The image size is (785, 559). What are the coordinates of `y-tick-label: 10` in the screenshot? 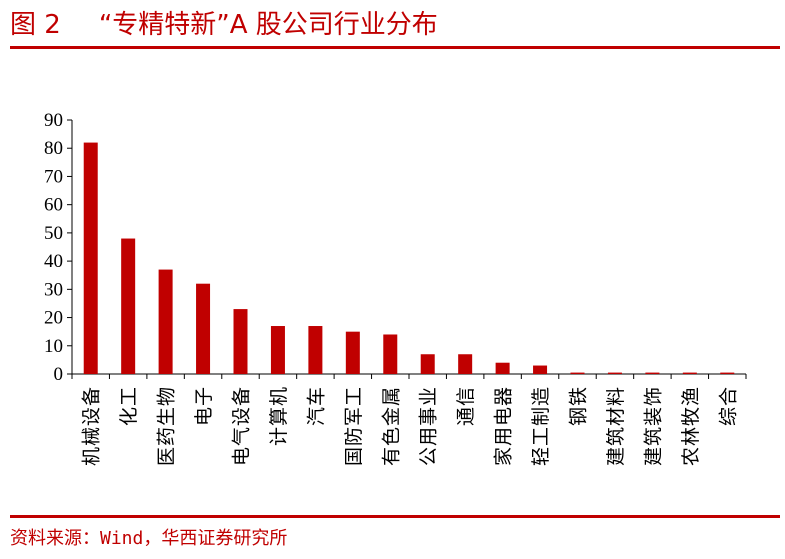 It's located at (53, 346).